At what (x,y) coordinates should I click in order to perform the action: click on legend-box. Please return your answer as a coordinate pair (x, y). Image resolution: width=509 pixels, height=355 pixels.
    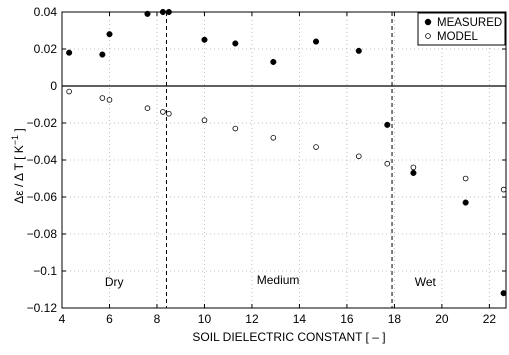
    Looking at the image, I should click on (461, 29).